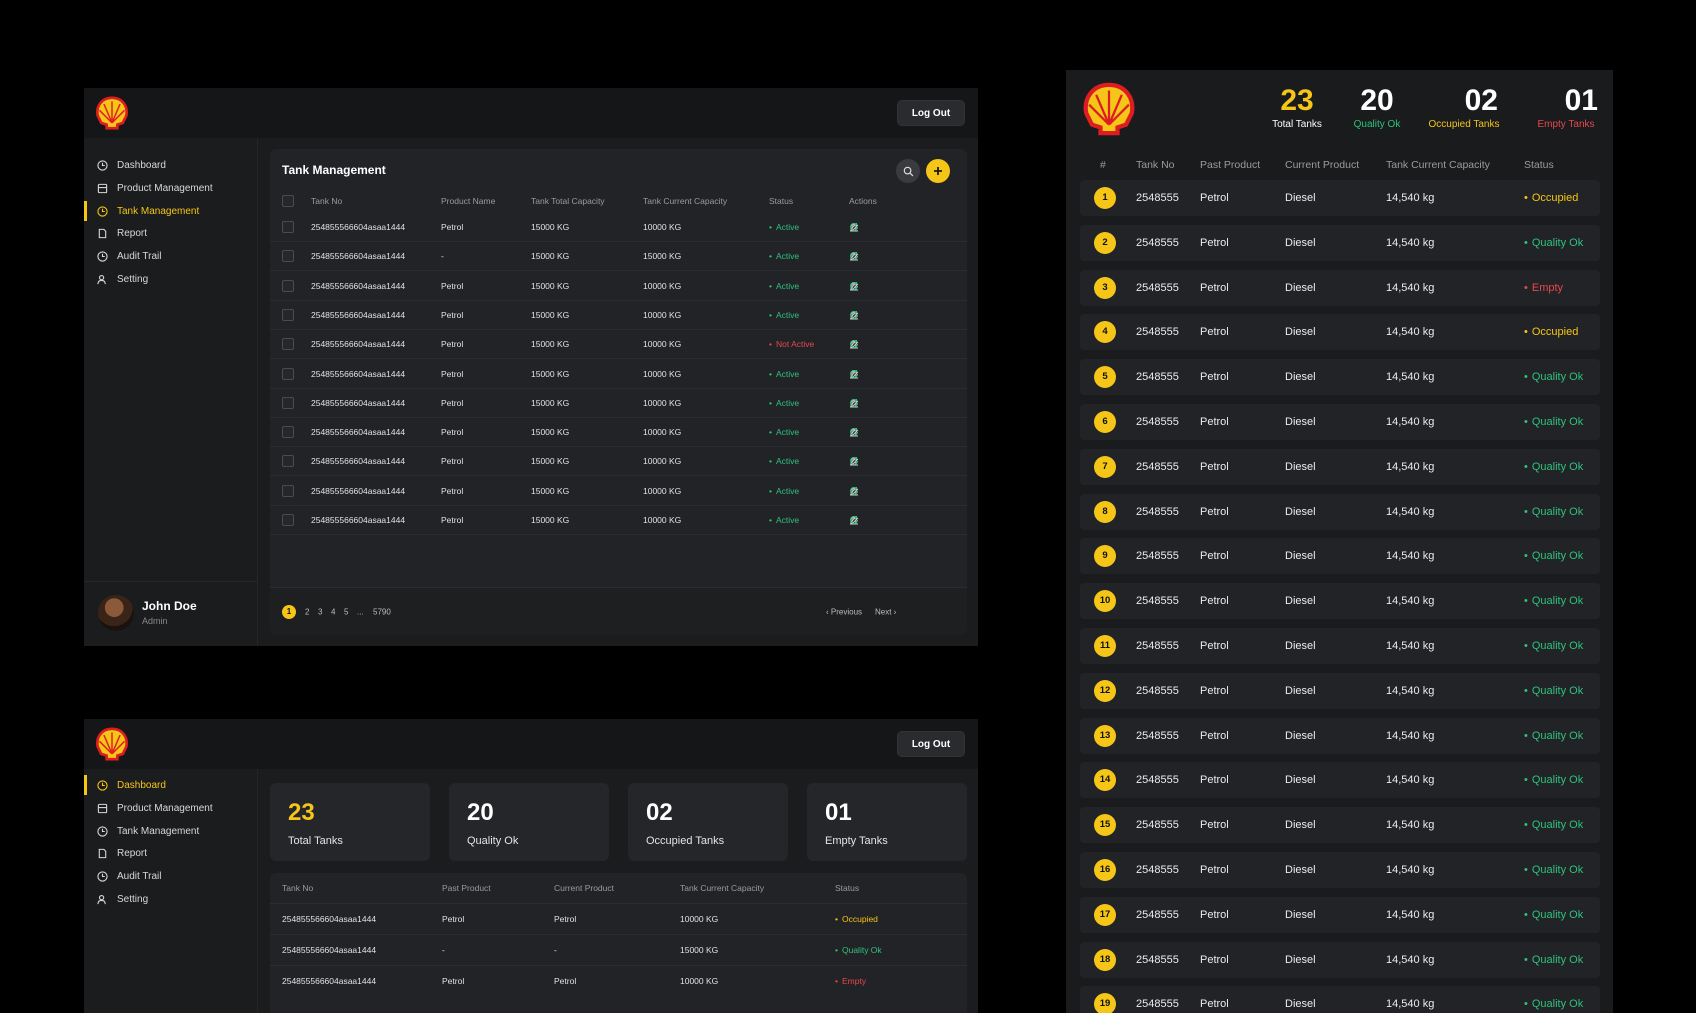  Describe the element at coordinates (1340, 198) in the screenshot. I see `table-row: 1 2548555 Petrol Diesel 14,540 kg Occupied` at that location.